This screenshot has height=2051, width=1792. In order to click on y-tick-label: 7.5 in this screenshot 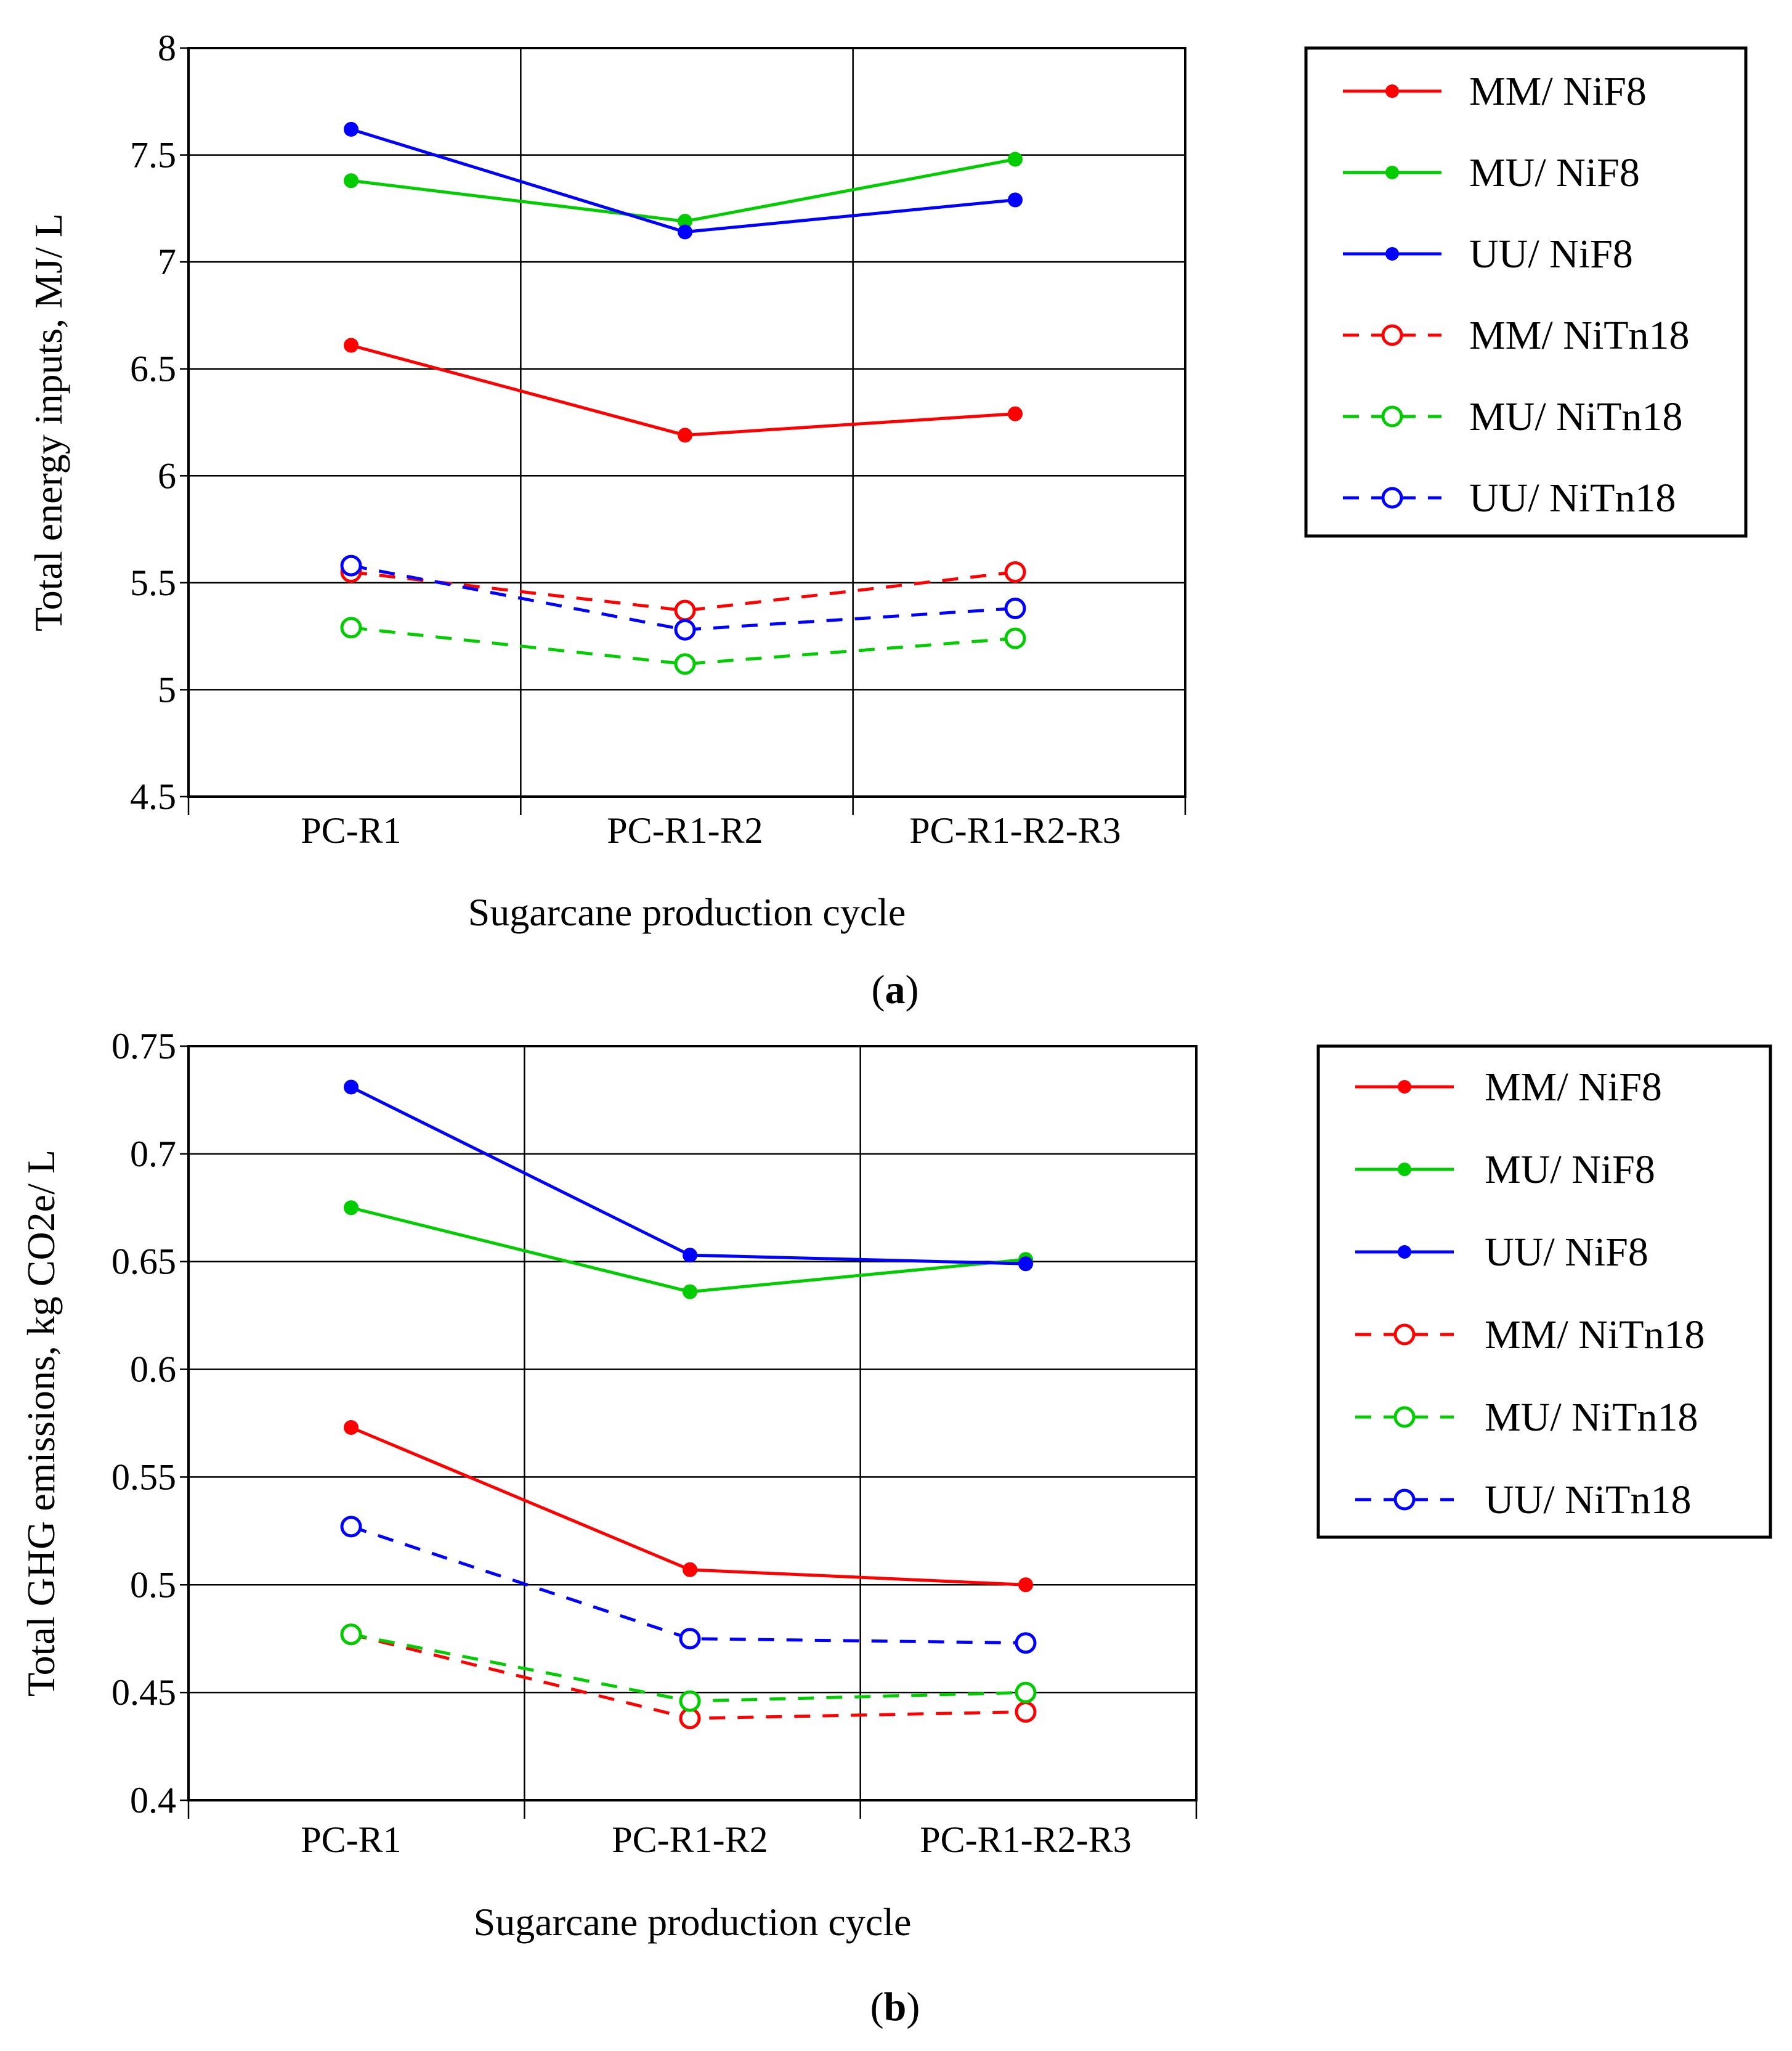, I will do `click(153, 155)`.